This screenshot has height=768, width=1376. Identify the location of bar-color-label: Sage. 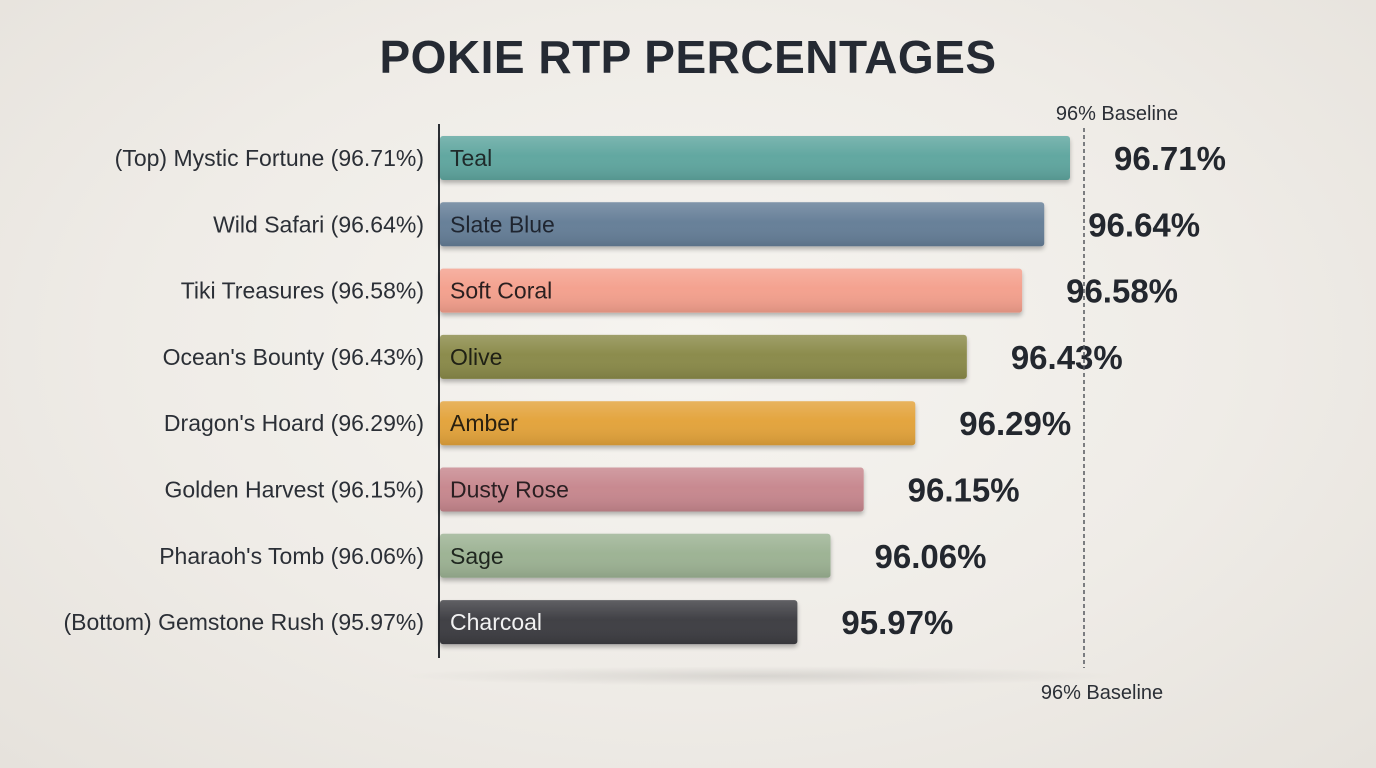
(477, 556).